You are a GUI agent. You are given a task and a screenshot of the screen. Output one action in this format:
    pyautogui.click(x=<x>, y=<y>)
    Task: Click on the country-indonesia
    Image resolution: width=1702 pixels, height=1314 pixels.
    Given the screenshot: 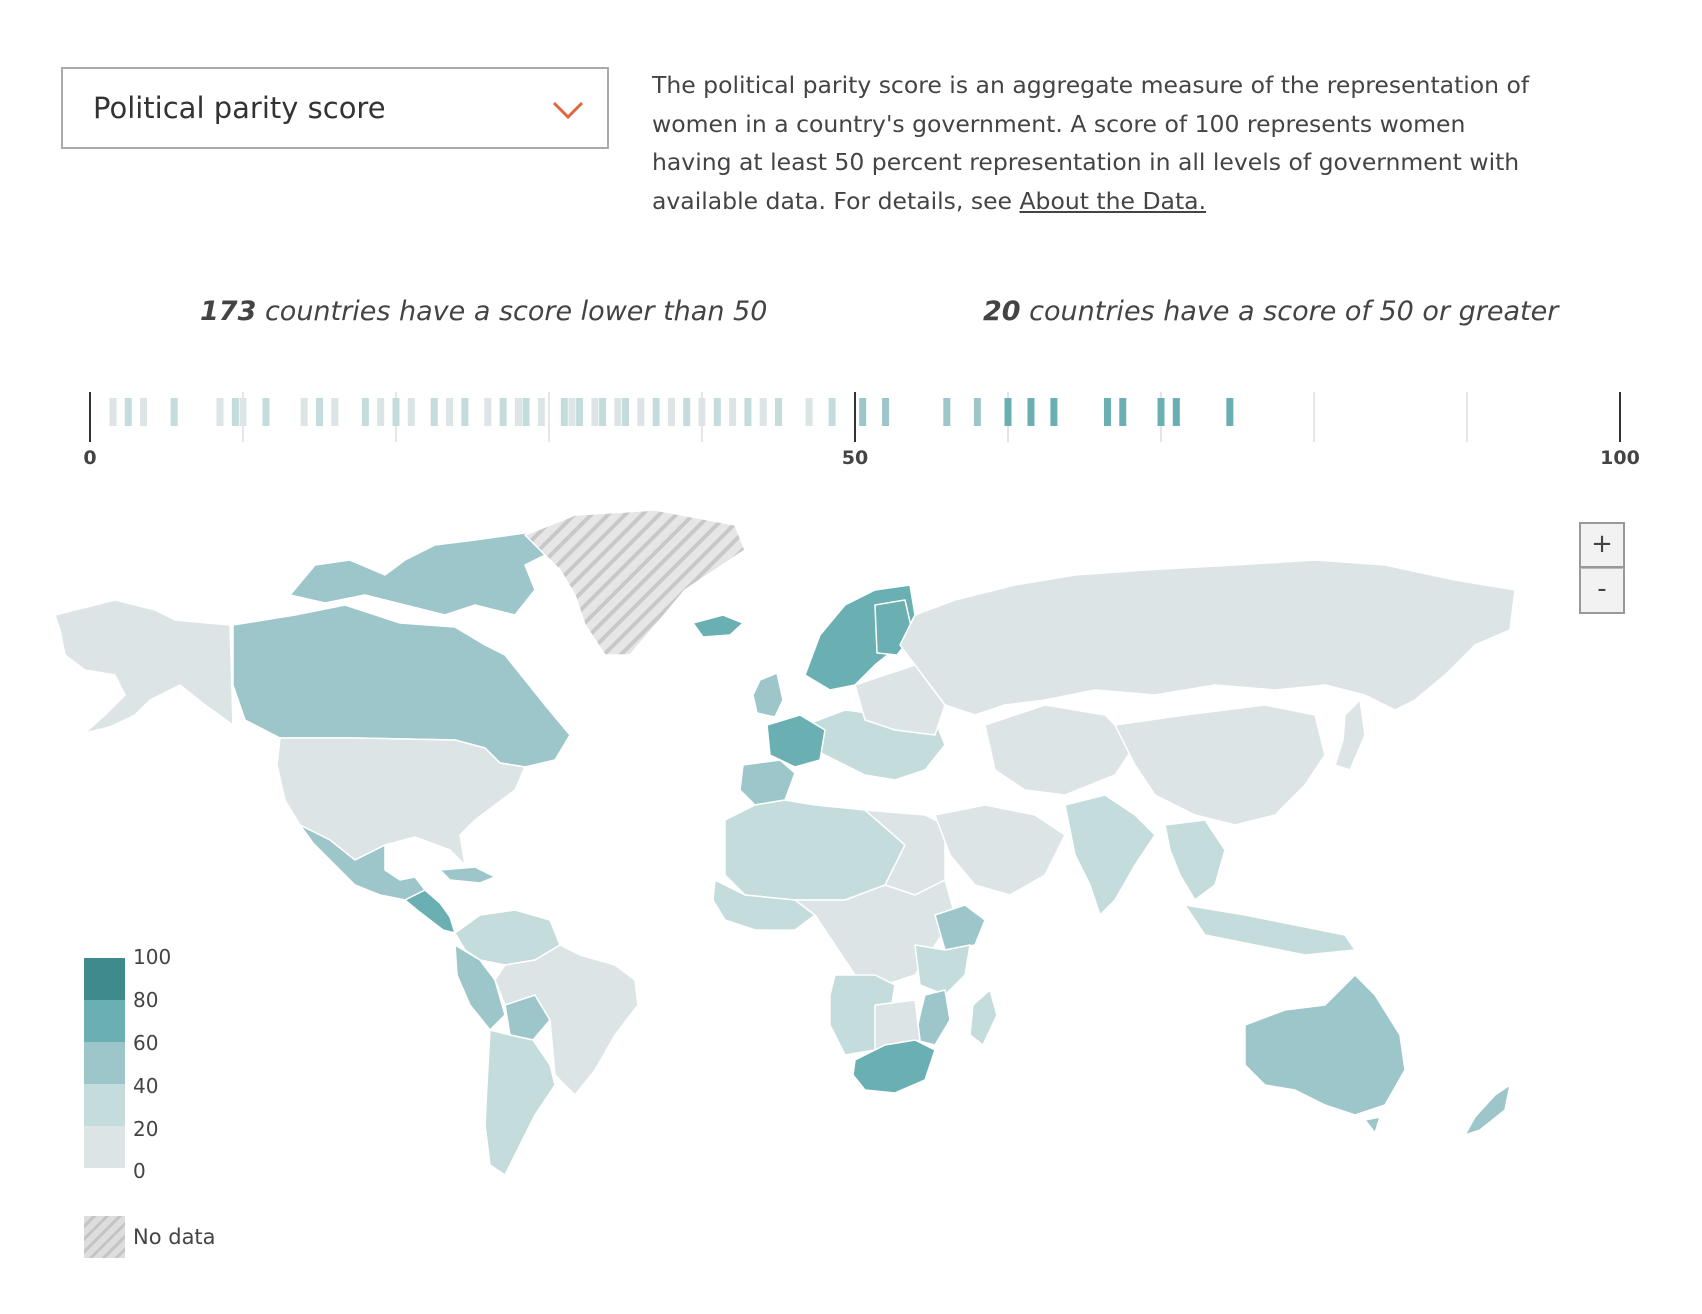 What is the action you would take?
    pyautogui.click(x=1270, y=930)
    